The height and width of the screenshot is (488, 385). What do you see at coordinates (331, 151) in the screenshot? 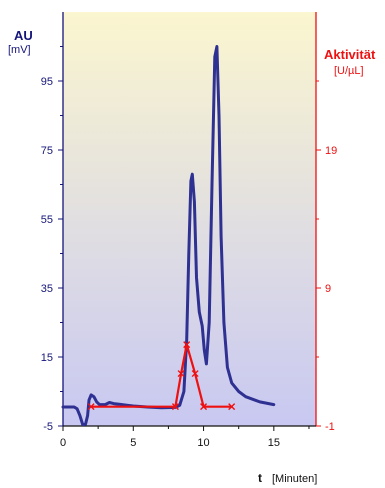
I see `right-axis-tick-label: 19` at bounding box center [331, 151].